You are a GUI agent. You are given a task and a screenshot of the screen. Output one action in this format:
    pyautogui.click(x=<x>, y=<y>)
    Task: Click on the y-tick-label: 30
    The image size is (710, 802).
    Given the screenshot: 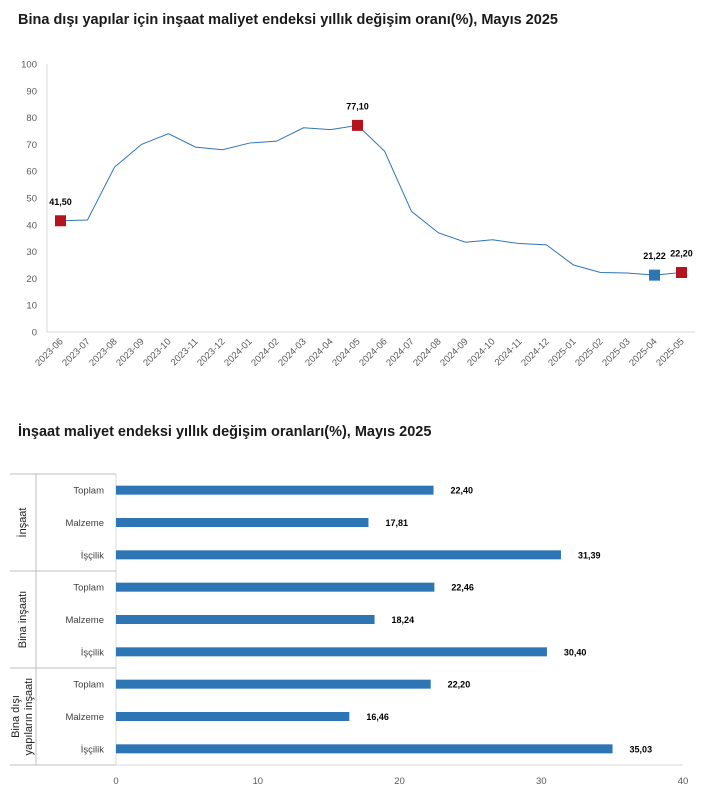 What is the action you would take?
    pyautogui.click(x=31, y=252)
    